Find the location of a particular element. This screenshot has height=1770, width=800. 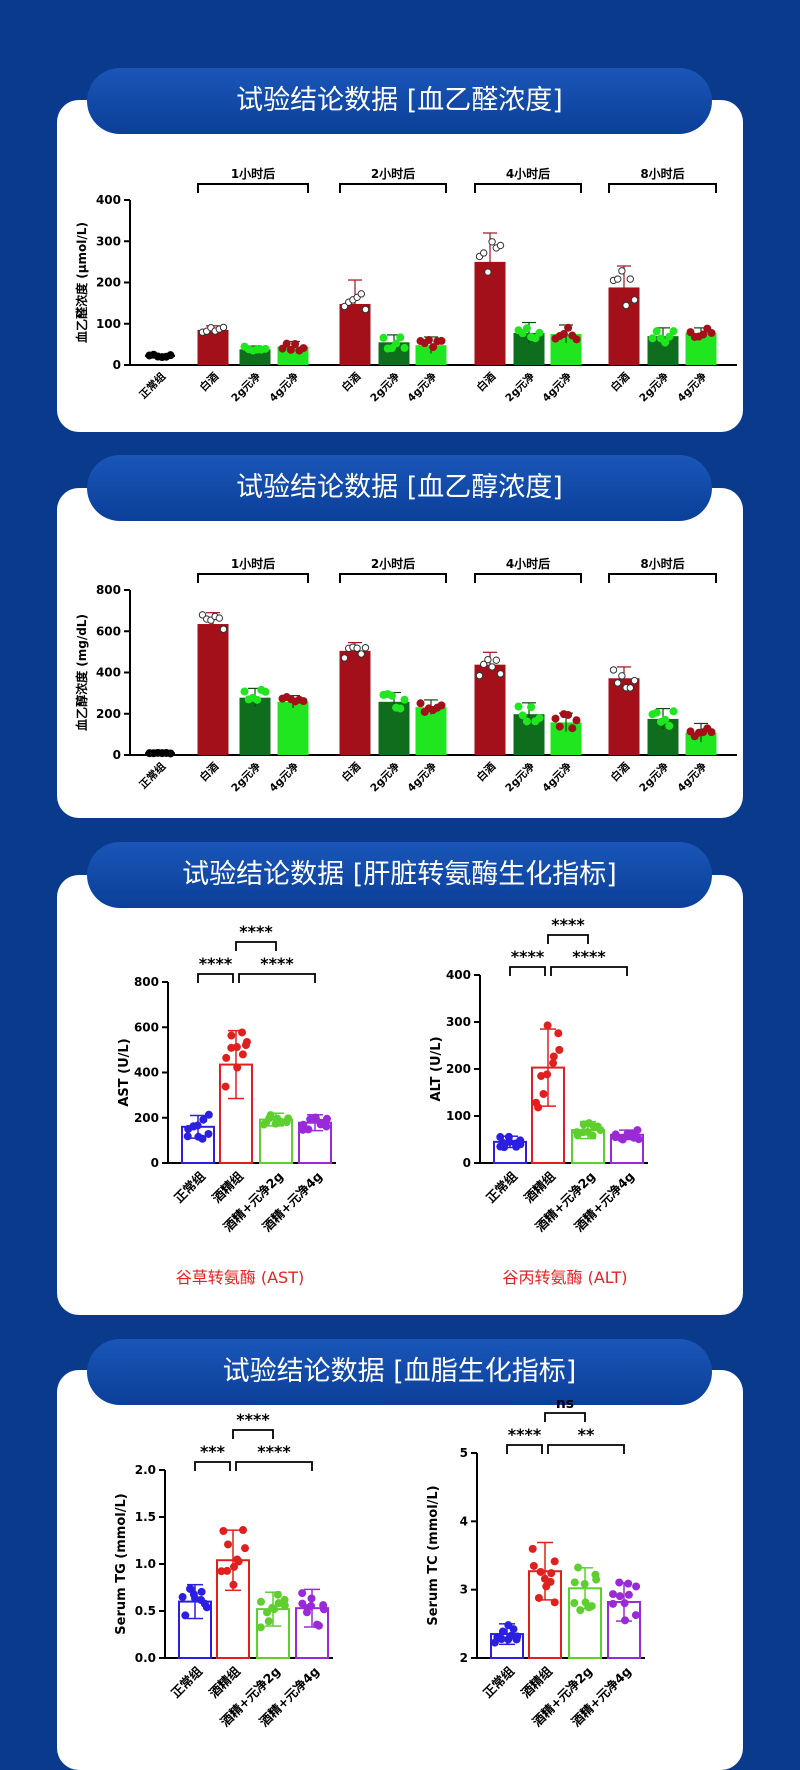

section-title-ethanol: 试验结论数据 [血乙醇浓度] is located at coordinates (399, 488).